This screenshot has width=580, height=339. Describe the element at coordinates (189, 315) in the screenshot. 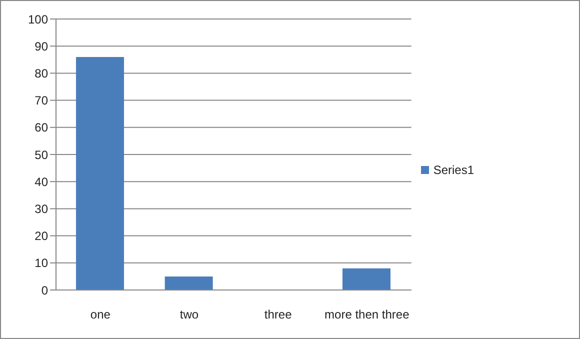

I see `x-tick-label: two` at that location.